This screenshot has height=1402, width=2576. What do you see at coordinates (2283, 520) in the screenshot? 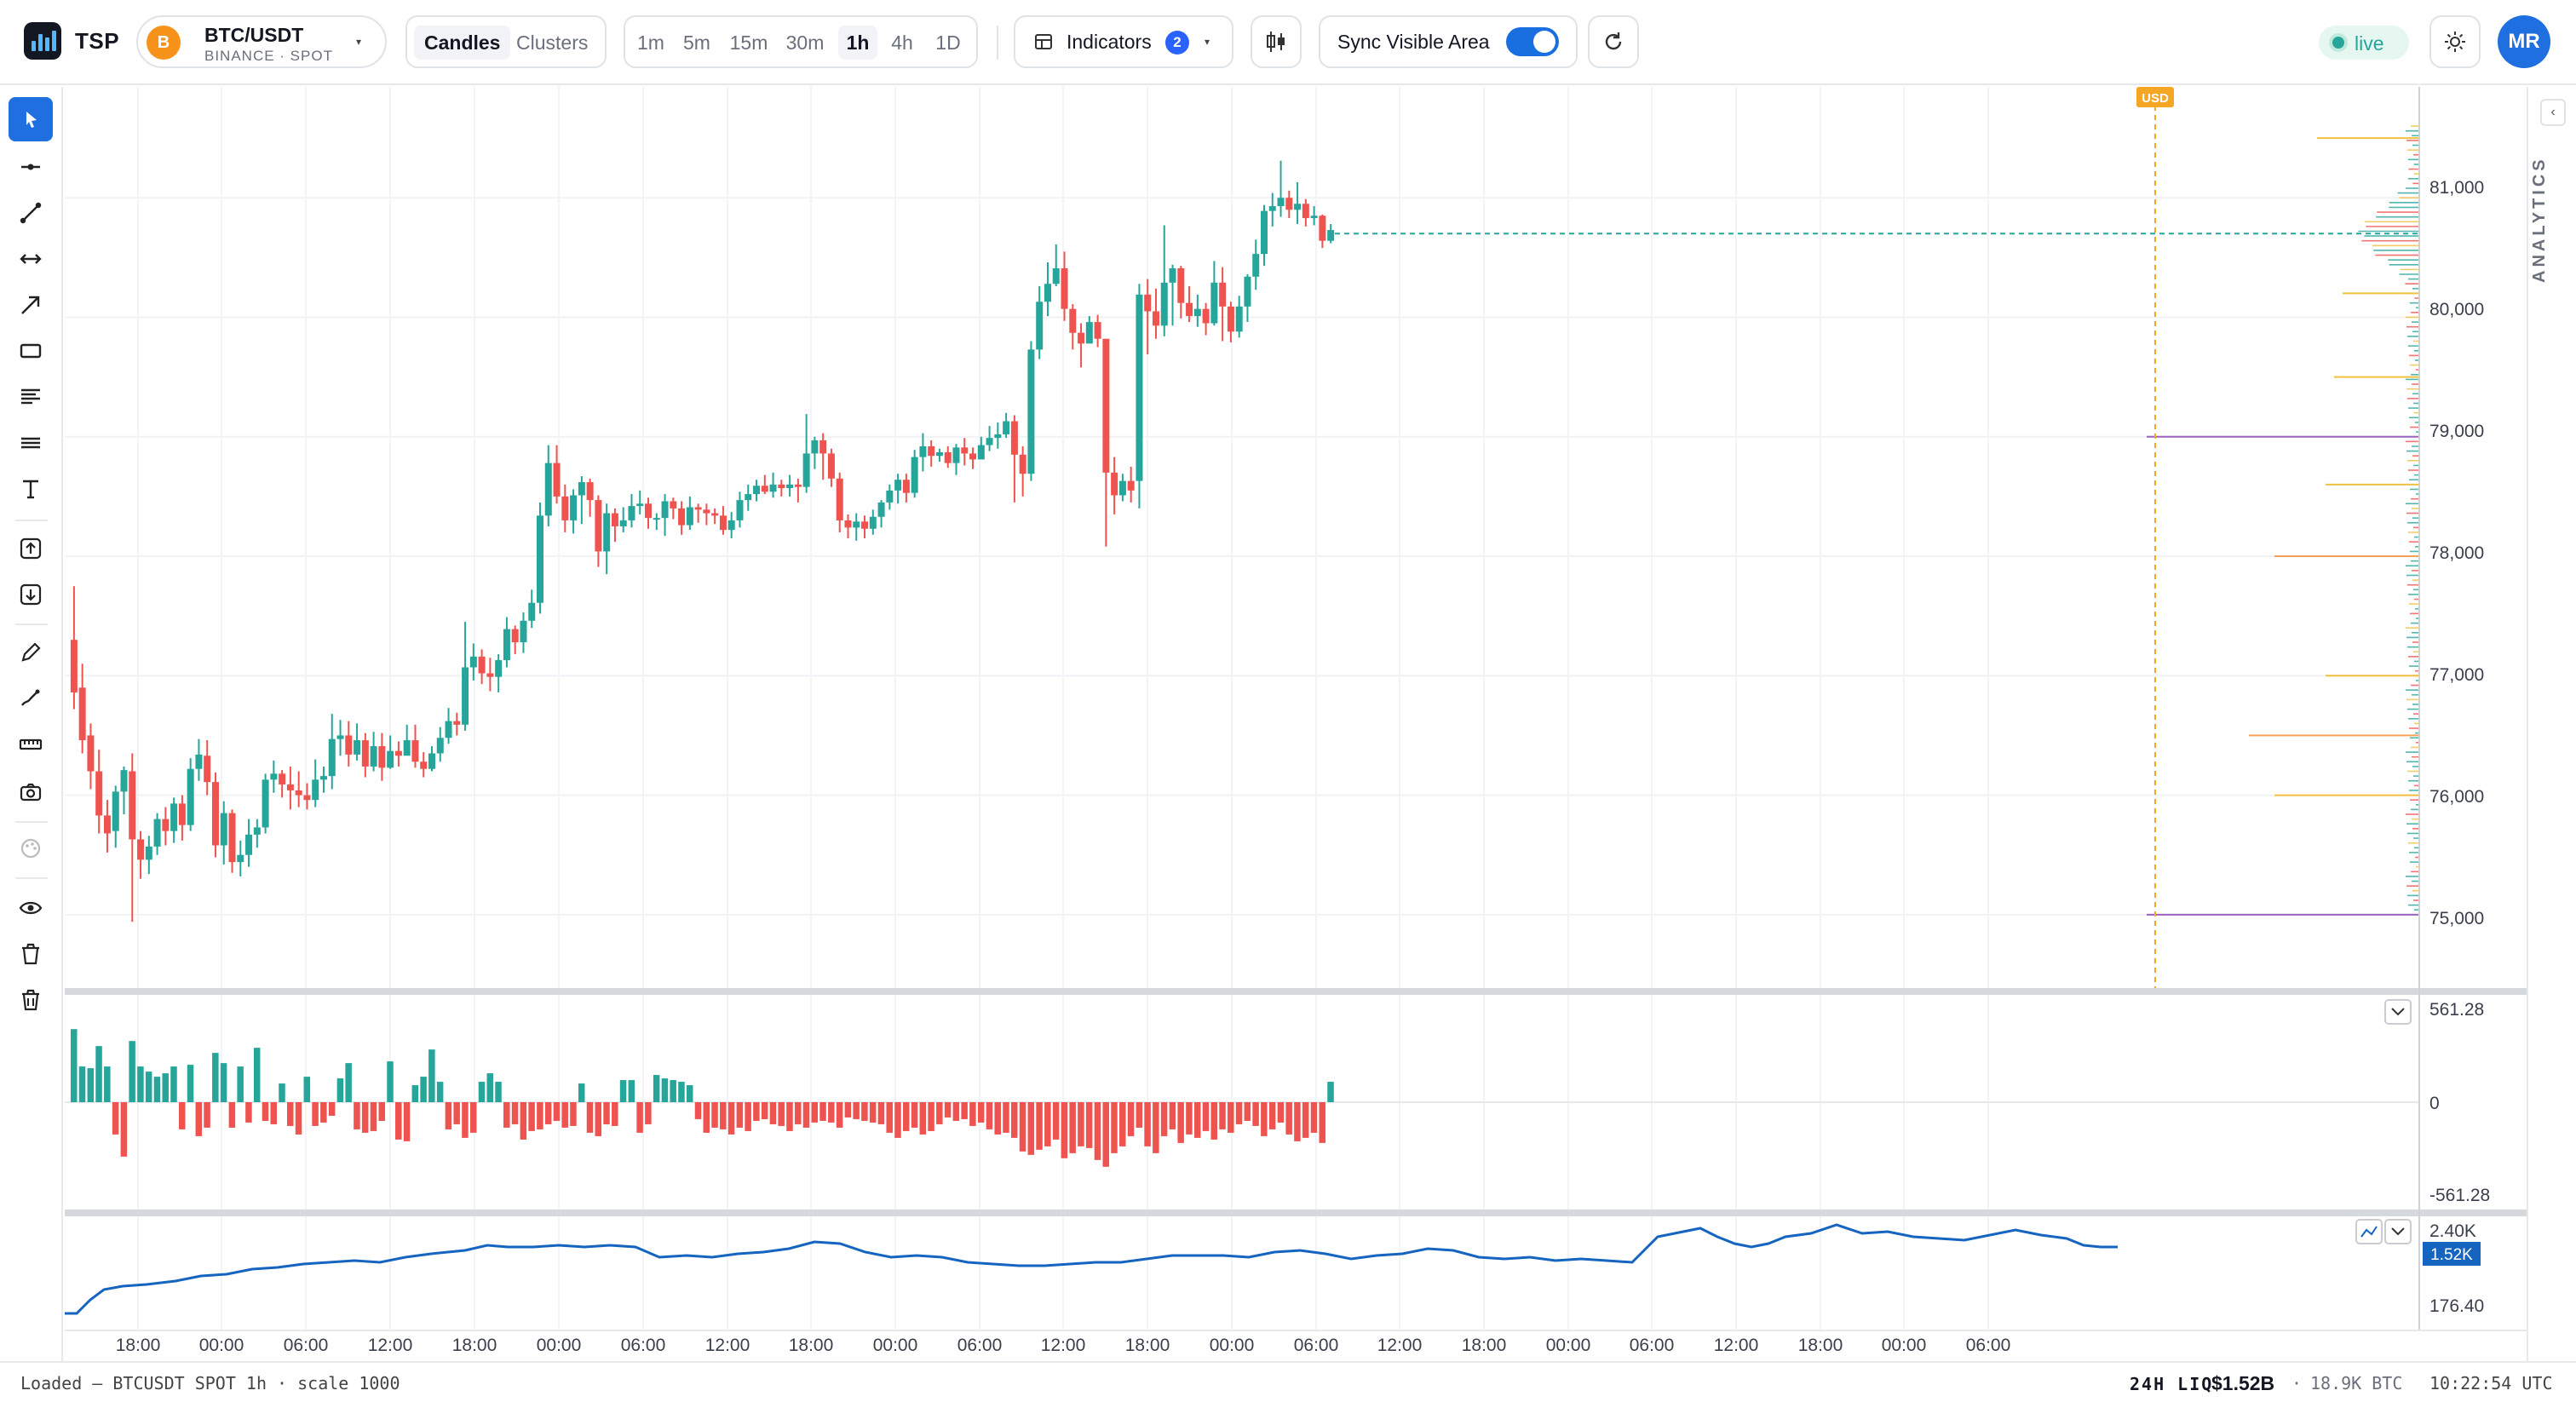
I see `volume-profile` at bounding box center [2283, 520].